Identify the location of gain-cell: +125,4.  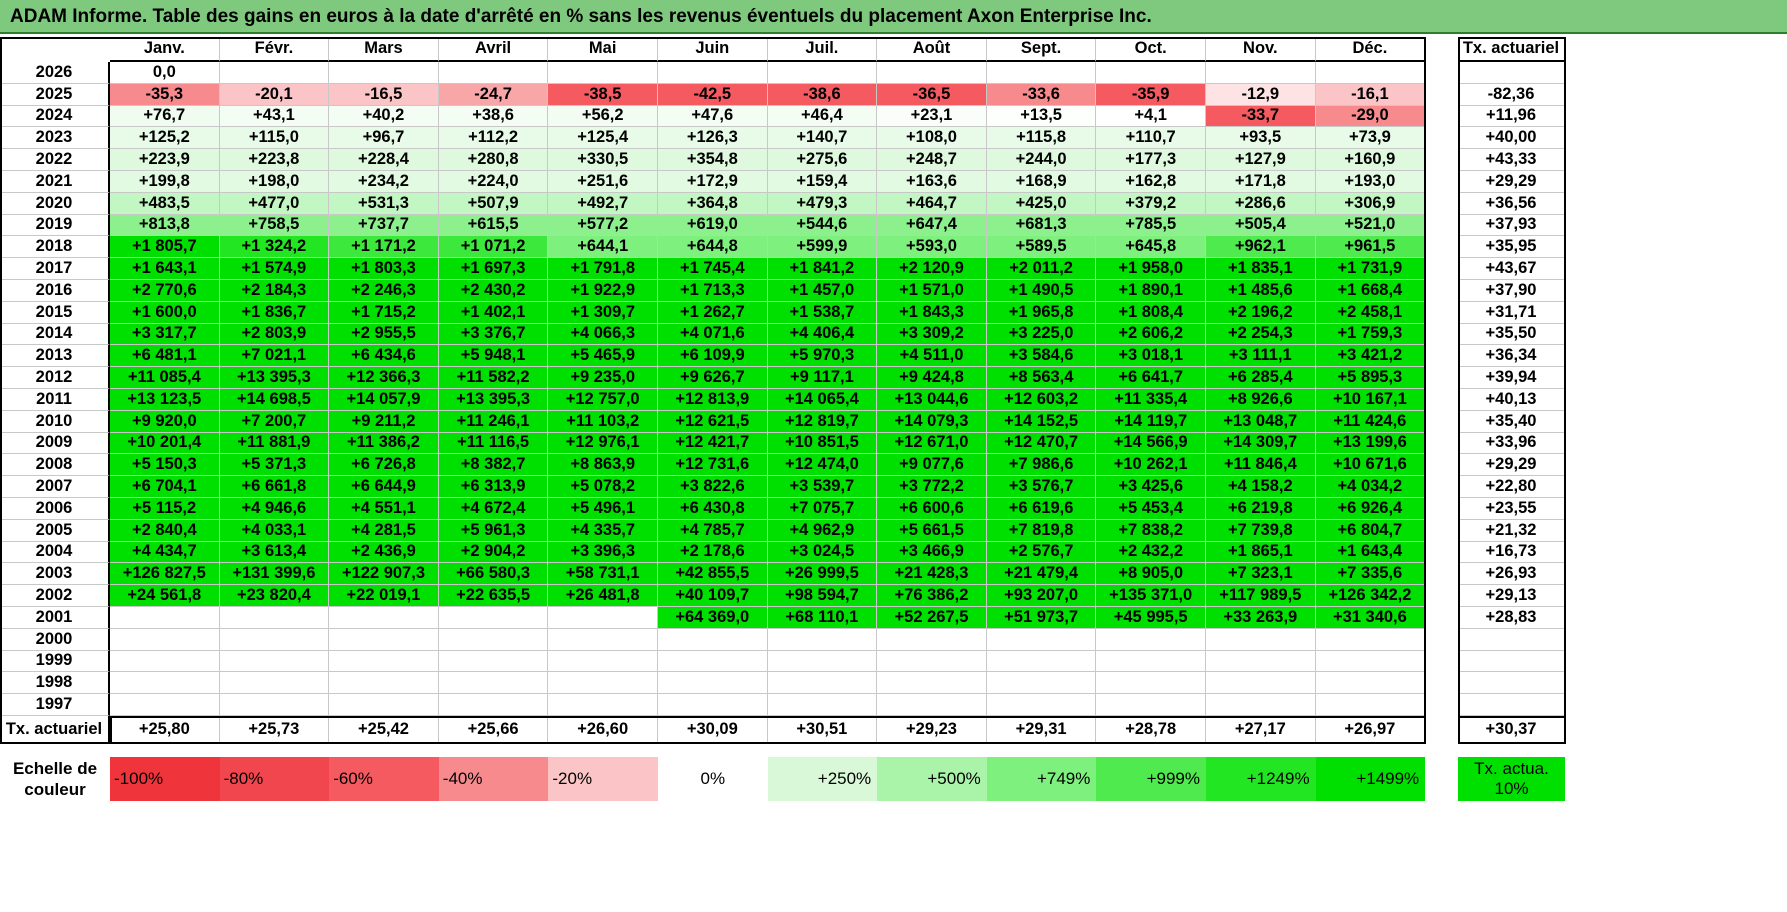
(603, 138).